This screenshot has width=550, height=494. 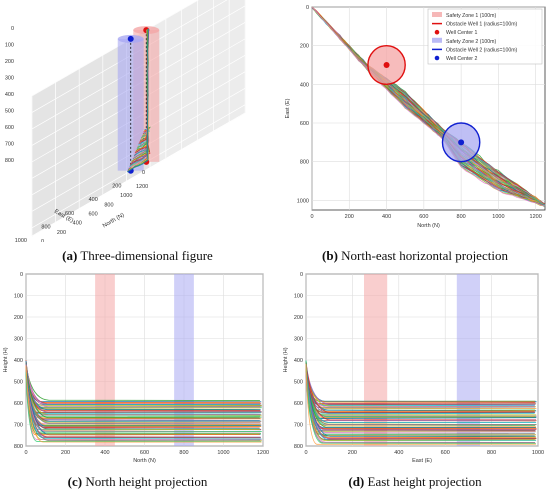 What do you see at coordinates (42, 240) in the screenshot?
I see `a-north-tick-label: 0` at bounding box center [42, 240].